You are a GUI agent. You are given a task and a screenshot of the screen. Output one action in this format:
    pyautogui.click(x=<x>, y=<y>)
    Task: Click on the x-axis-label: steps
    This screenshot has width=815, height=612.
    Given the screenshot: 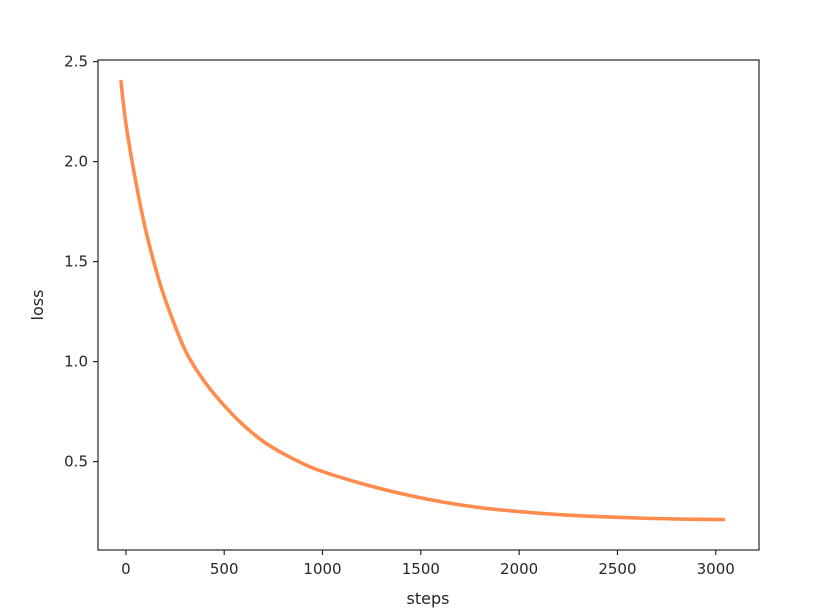 What is the action you would take?
    pyautogui.click(x=428, y=598)
    